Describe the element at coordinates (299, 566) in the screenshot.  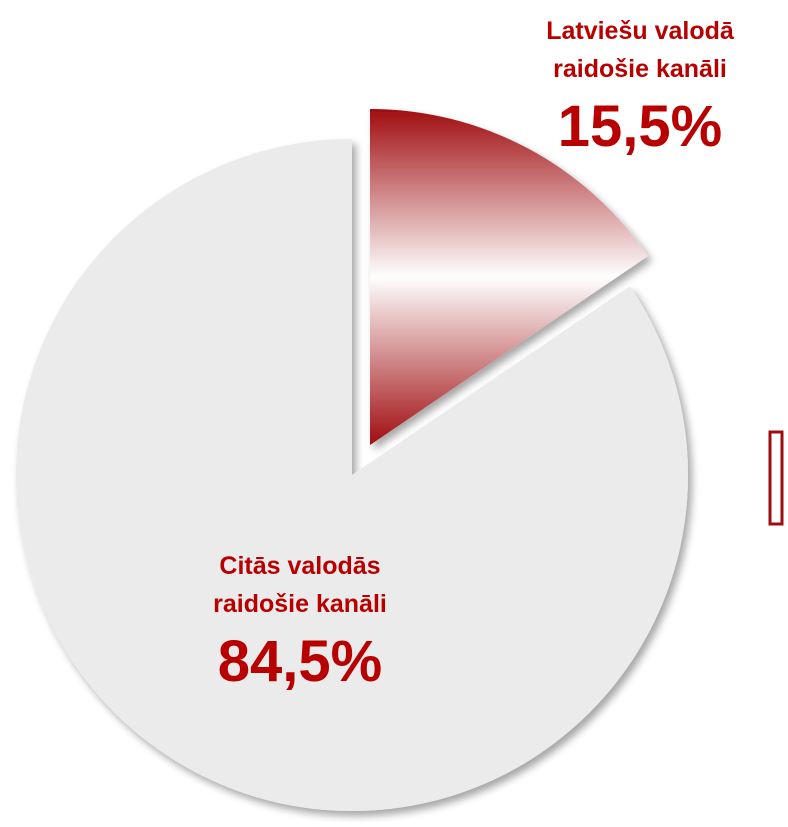
I see `slice-label: Citās valodās` at that location.